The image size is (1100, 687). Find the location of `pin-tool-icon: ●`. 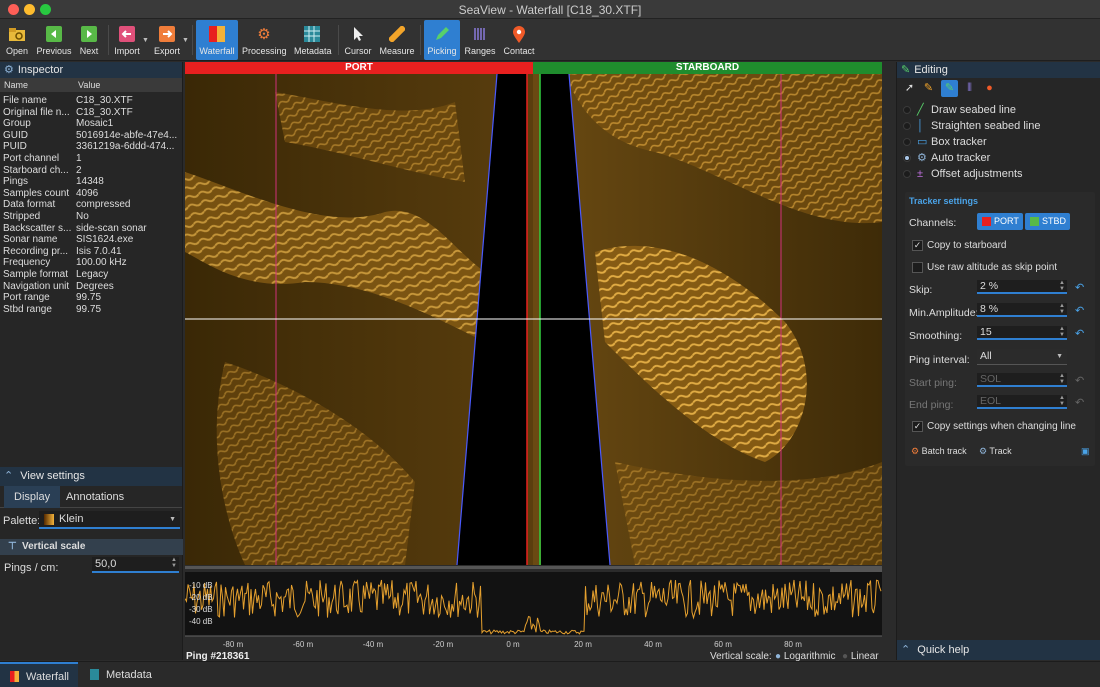

pin-tool-icon: ● is located at coordinates (989, 88).